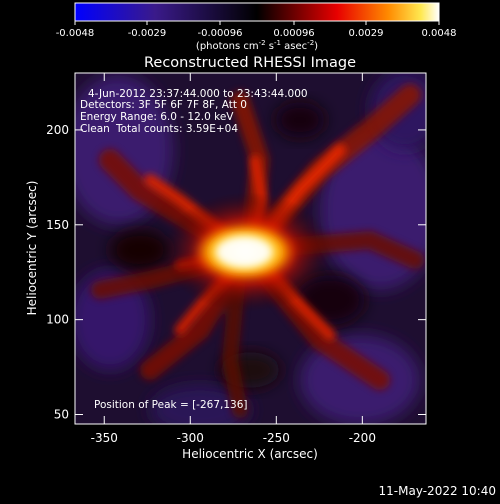 The width and height of the screenshot is (500, 504). Describe the element at coordinates (198, 94) in the screenshot. I see `info-line-time: 4-Jun-2012 23:37:44.000 to 23:43:44.000` at that location.